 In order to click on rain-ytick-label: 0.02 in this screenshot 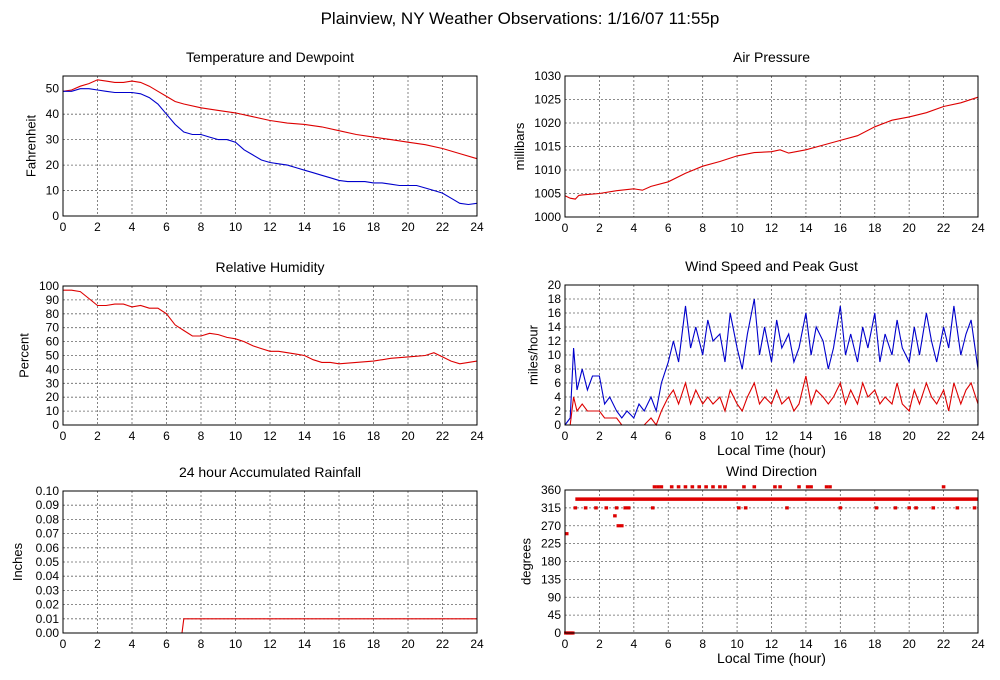, I will do `click(48, 605)`.